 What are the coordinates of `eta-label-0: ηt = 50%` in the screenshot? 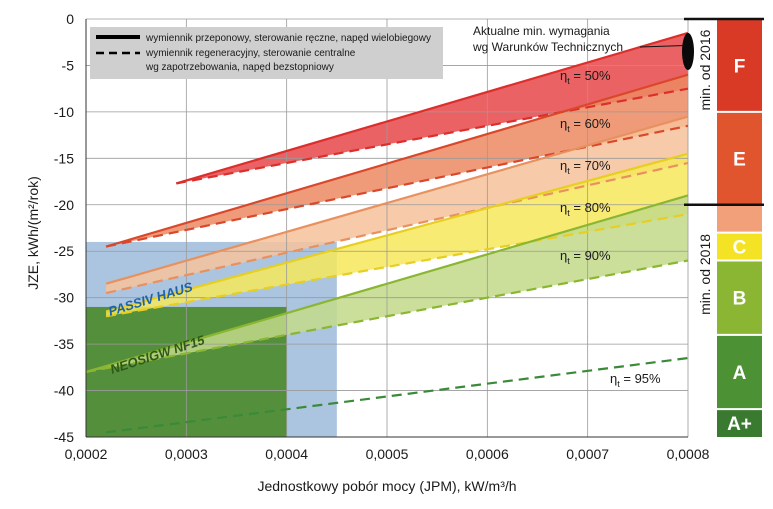 It's located at (585, 77).